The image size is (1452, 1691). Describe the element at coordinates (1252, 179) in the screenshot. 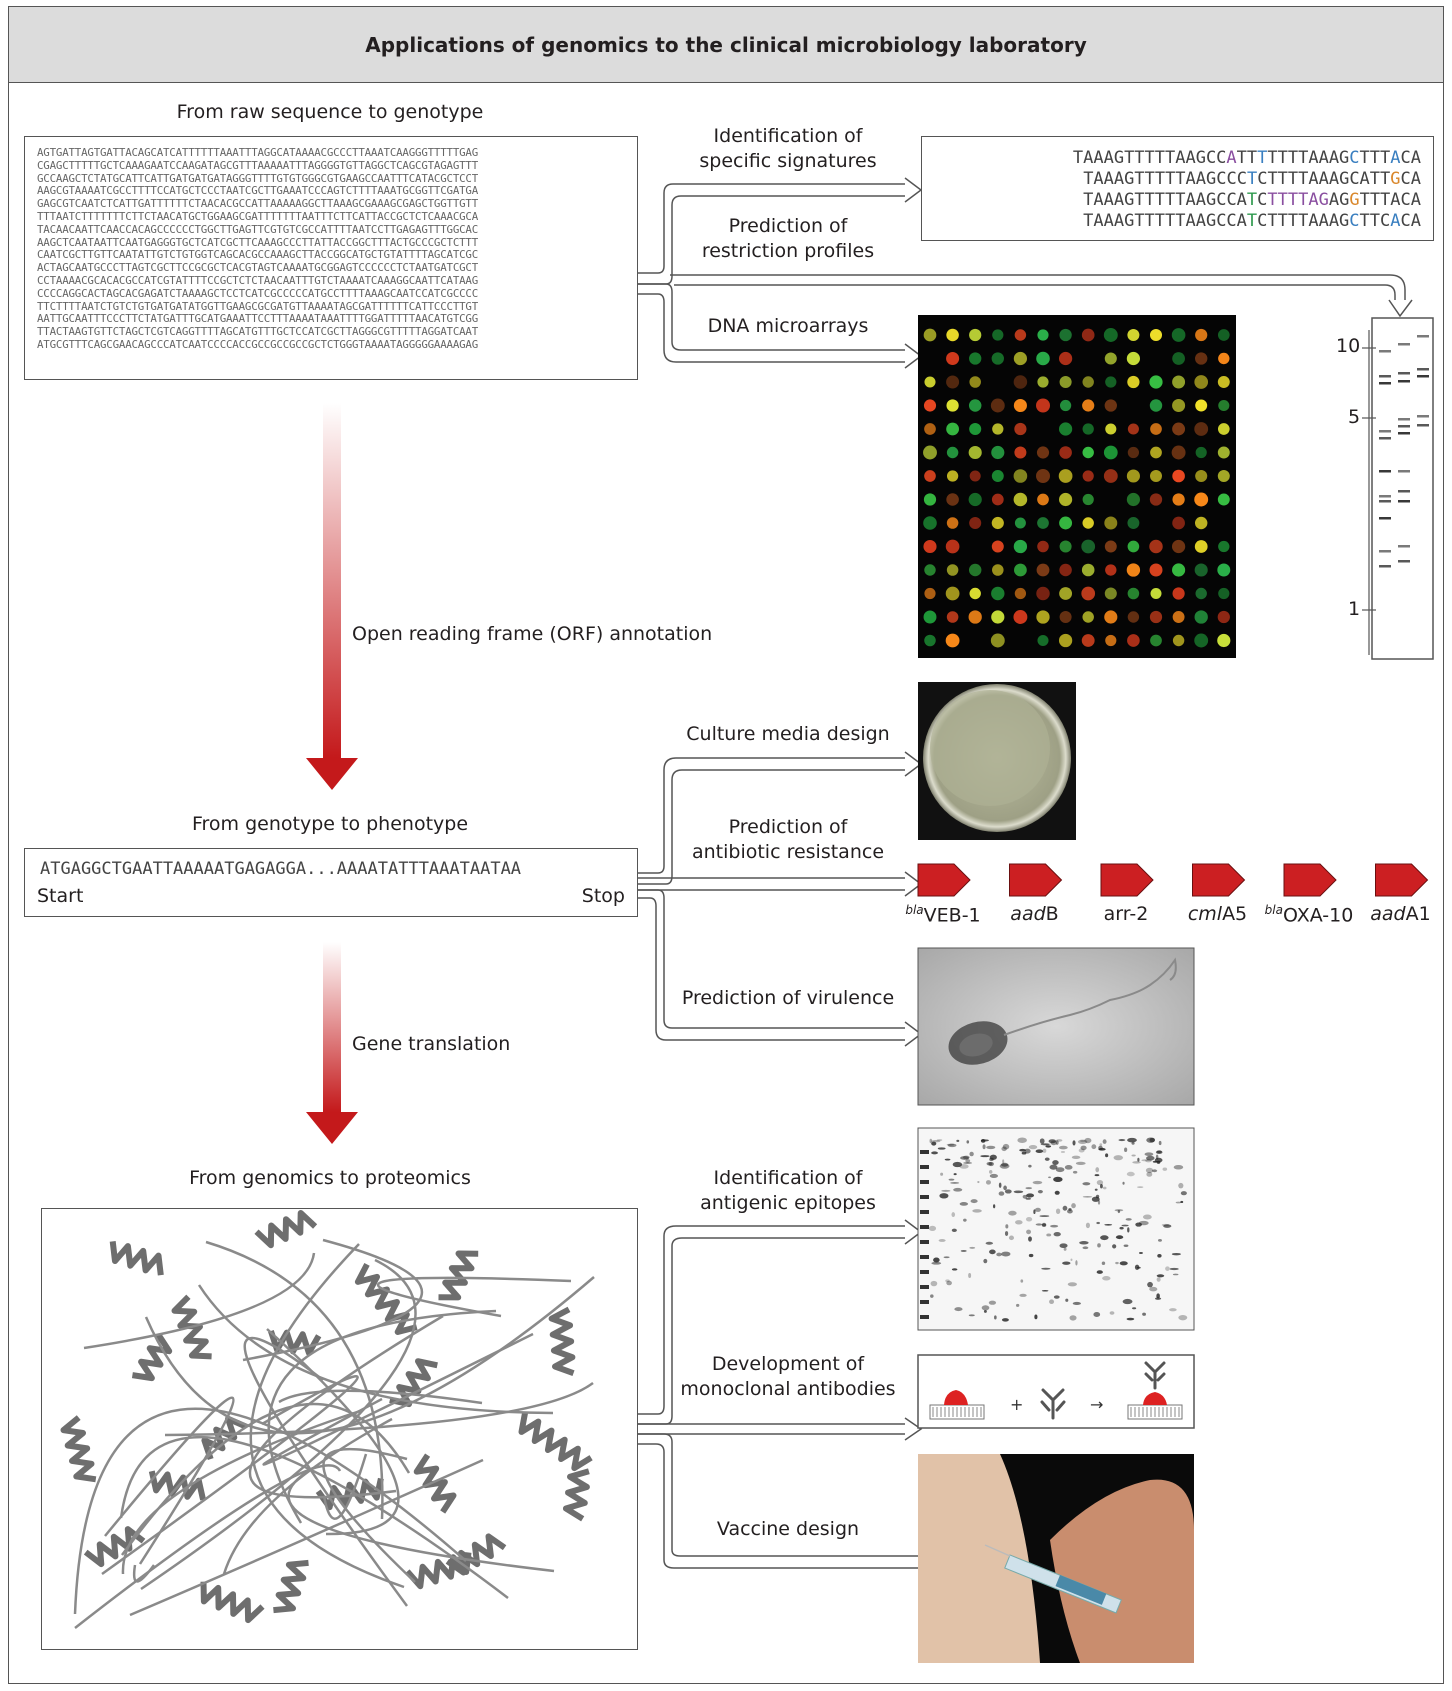

I see `signature-segment: T` at that location.